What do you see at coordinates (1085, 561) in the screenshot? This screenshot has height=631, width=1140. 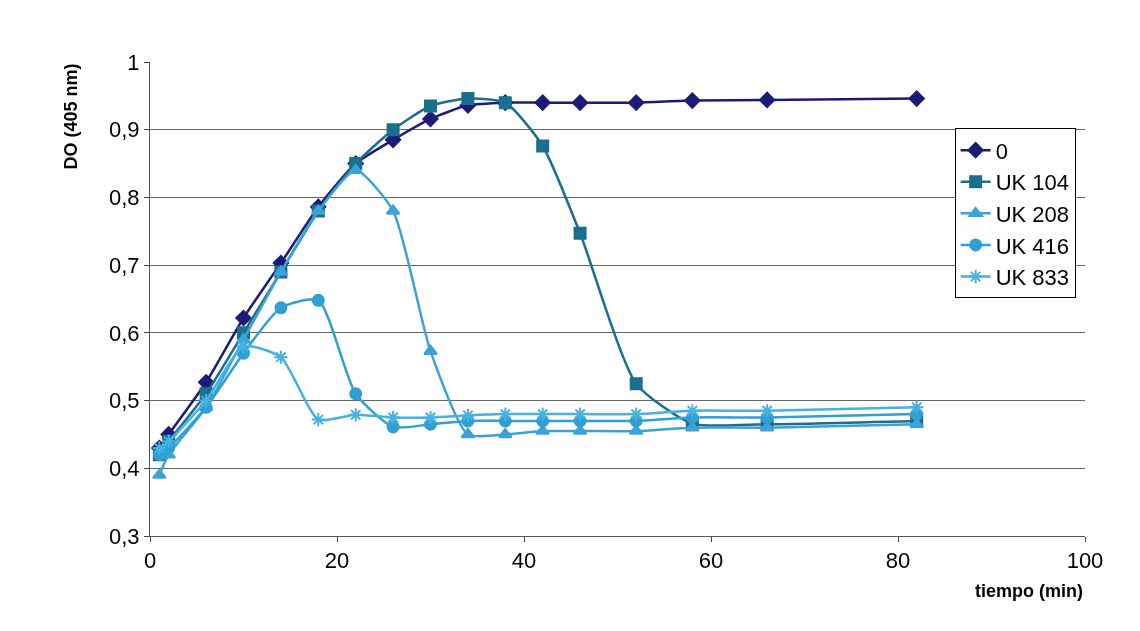 I see `x-tick-label: 100` at bounding box center [1085, 561].